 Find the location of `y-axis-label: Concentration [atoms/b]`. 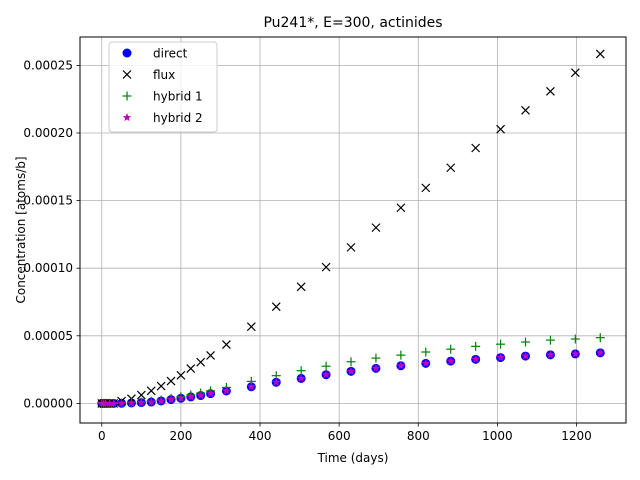

y-axis-label: Concentration [atoms/b] is located at coordinates (21, 229).